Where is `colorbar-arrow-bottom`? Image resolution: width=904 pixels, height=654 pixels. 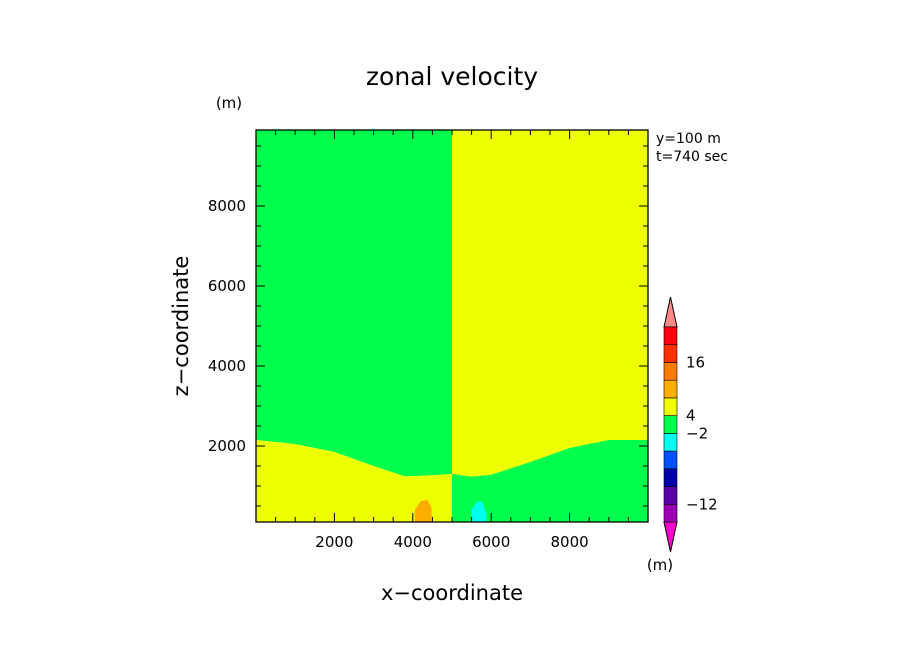 colorbar-arrow-bottom is located at coordinates (670, 537).